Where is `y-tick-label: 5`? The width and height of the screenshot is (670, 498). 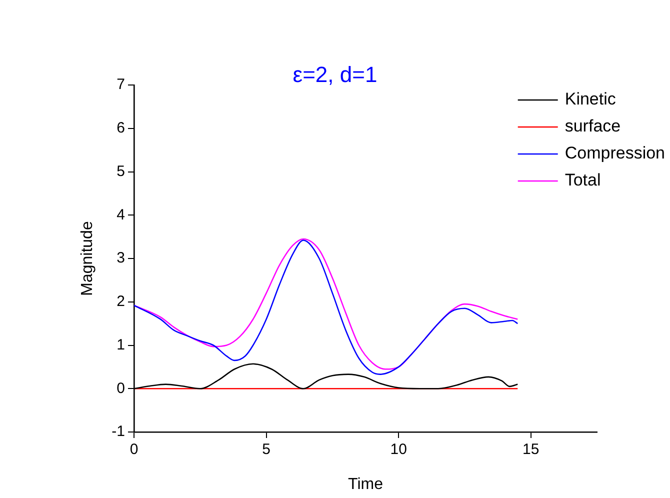
y-tick-label: 5 is located at coordinates (120, 171).